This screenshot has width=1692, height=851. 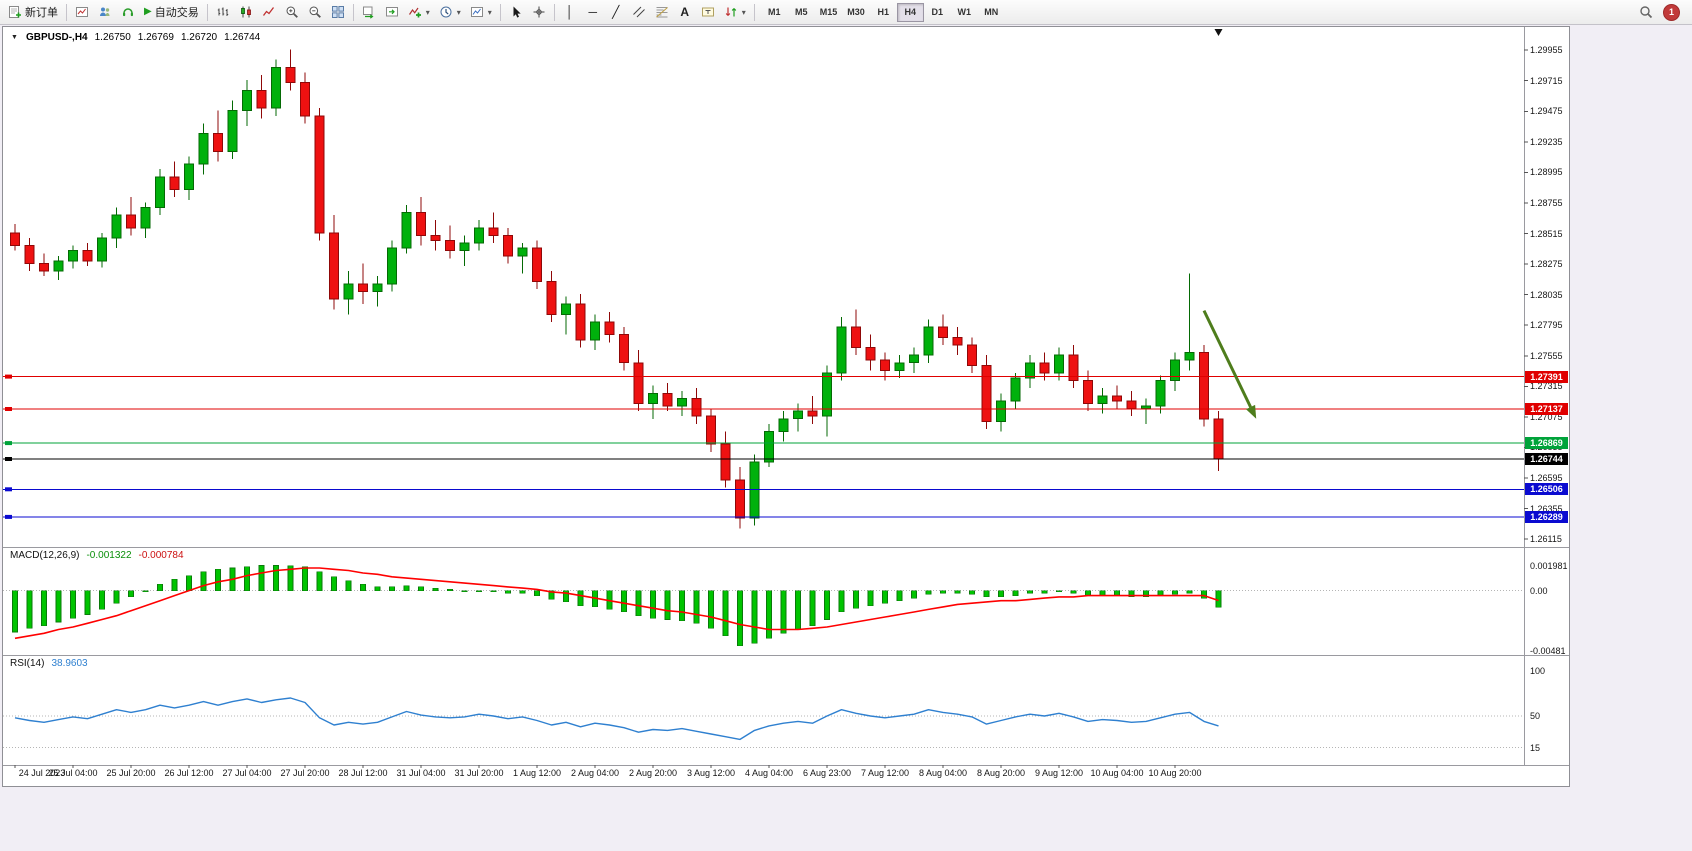 I want to click on timeframe-m30-button: M30, so click(x=856, y=12).